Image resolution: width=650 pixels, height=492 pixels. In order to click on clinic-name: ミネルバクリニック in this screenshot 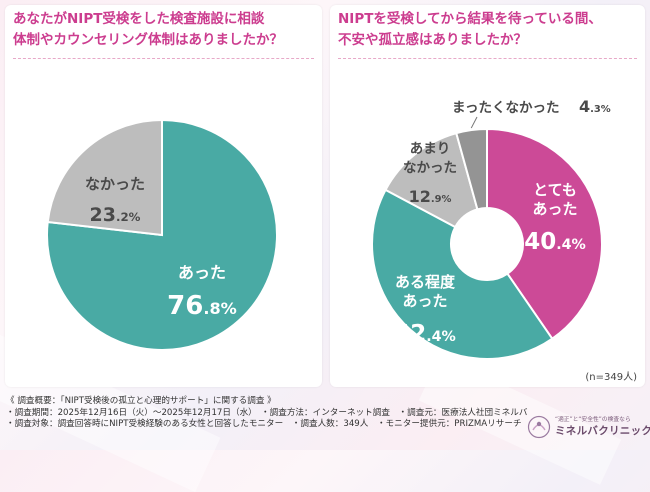, I will do `click(602, 431)`.